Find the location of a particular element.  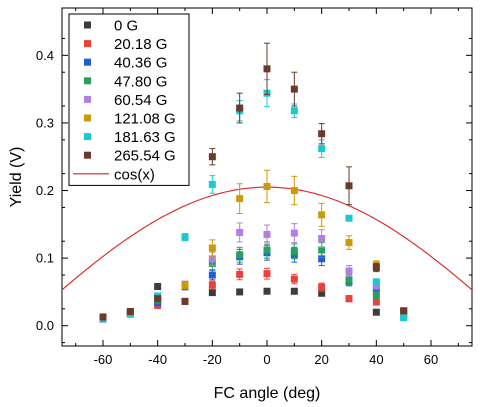

x-tick-label: -60 is located at coordinates (103, 359).